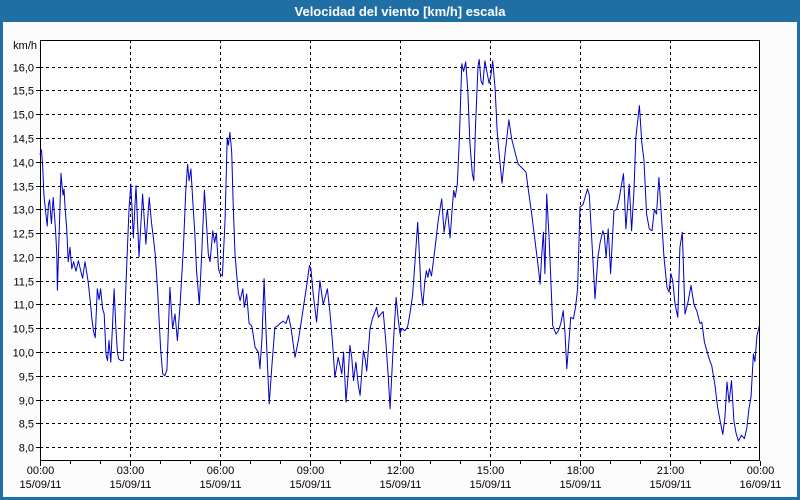  I want to click on x-tick-time-label: 12:00, so click(401, 471).